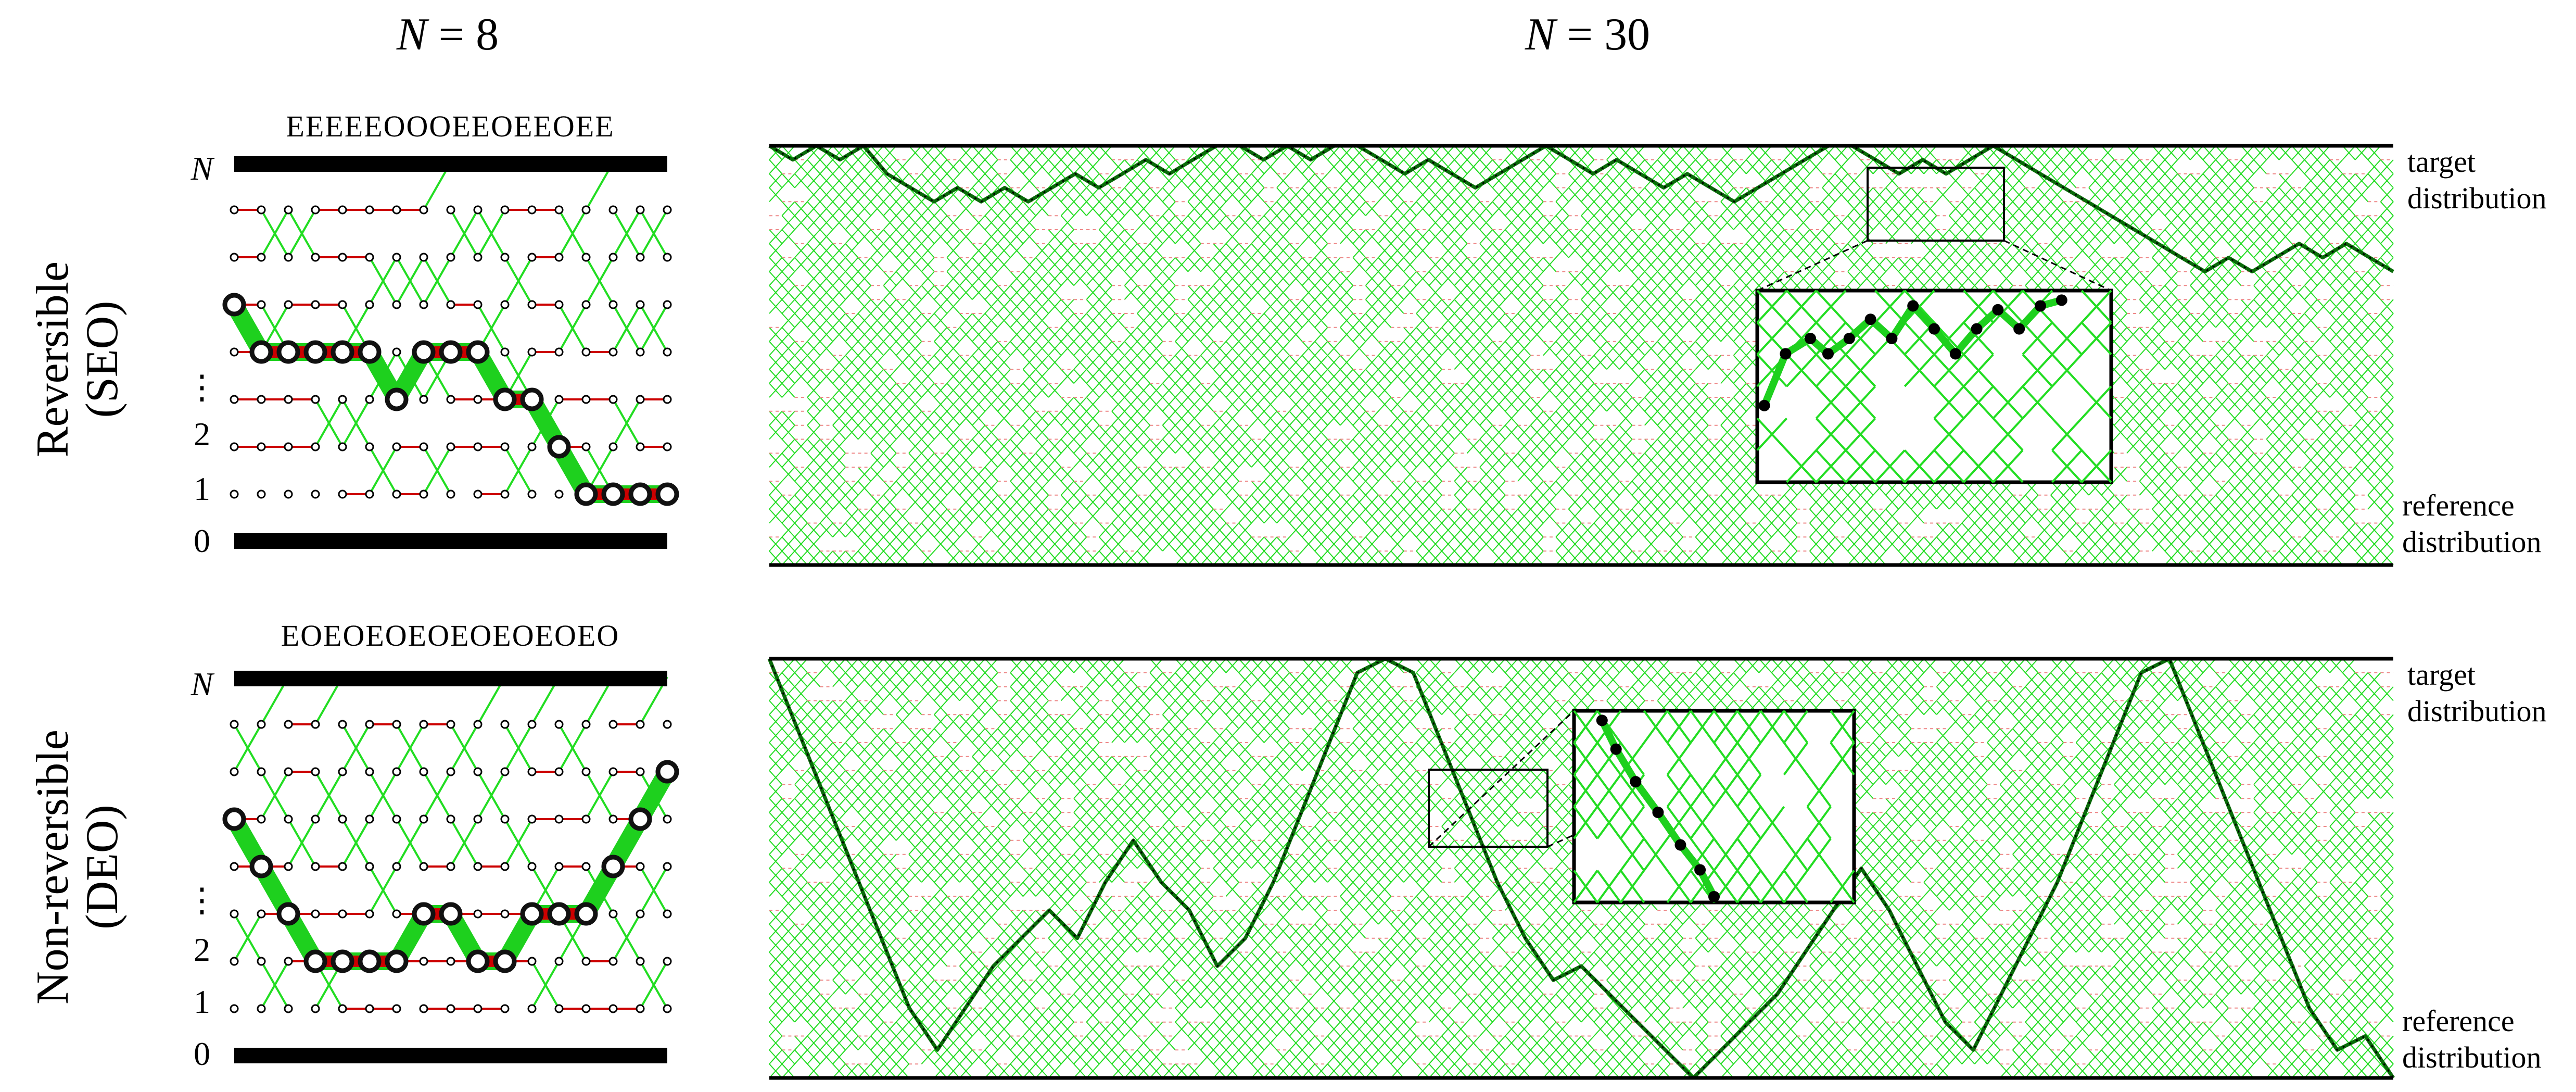 The height and width of the screenshot is (1092, 2576). I want to click on tick-top: N, so click(203, 684).